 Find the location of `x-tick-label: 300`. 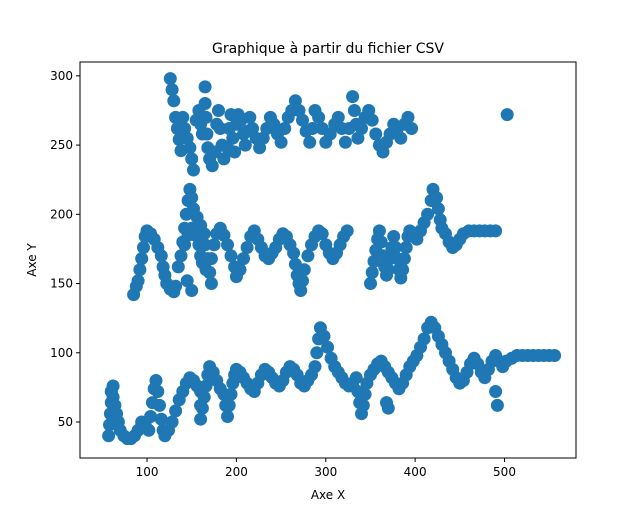

x-tick-label: 300 is located at coordinates (325, 472).